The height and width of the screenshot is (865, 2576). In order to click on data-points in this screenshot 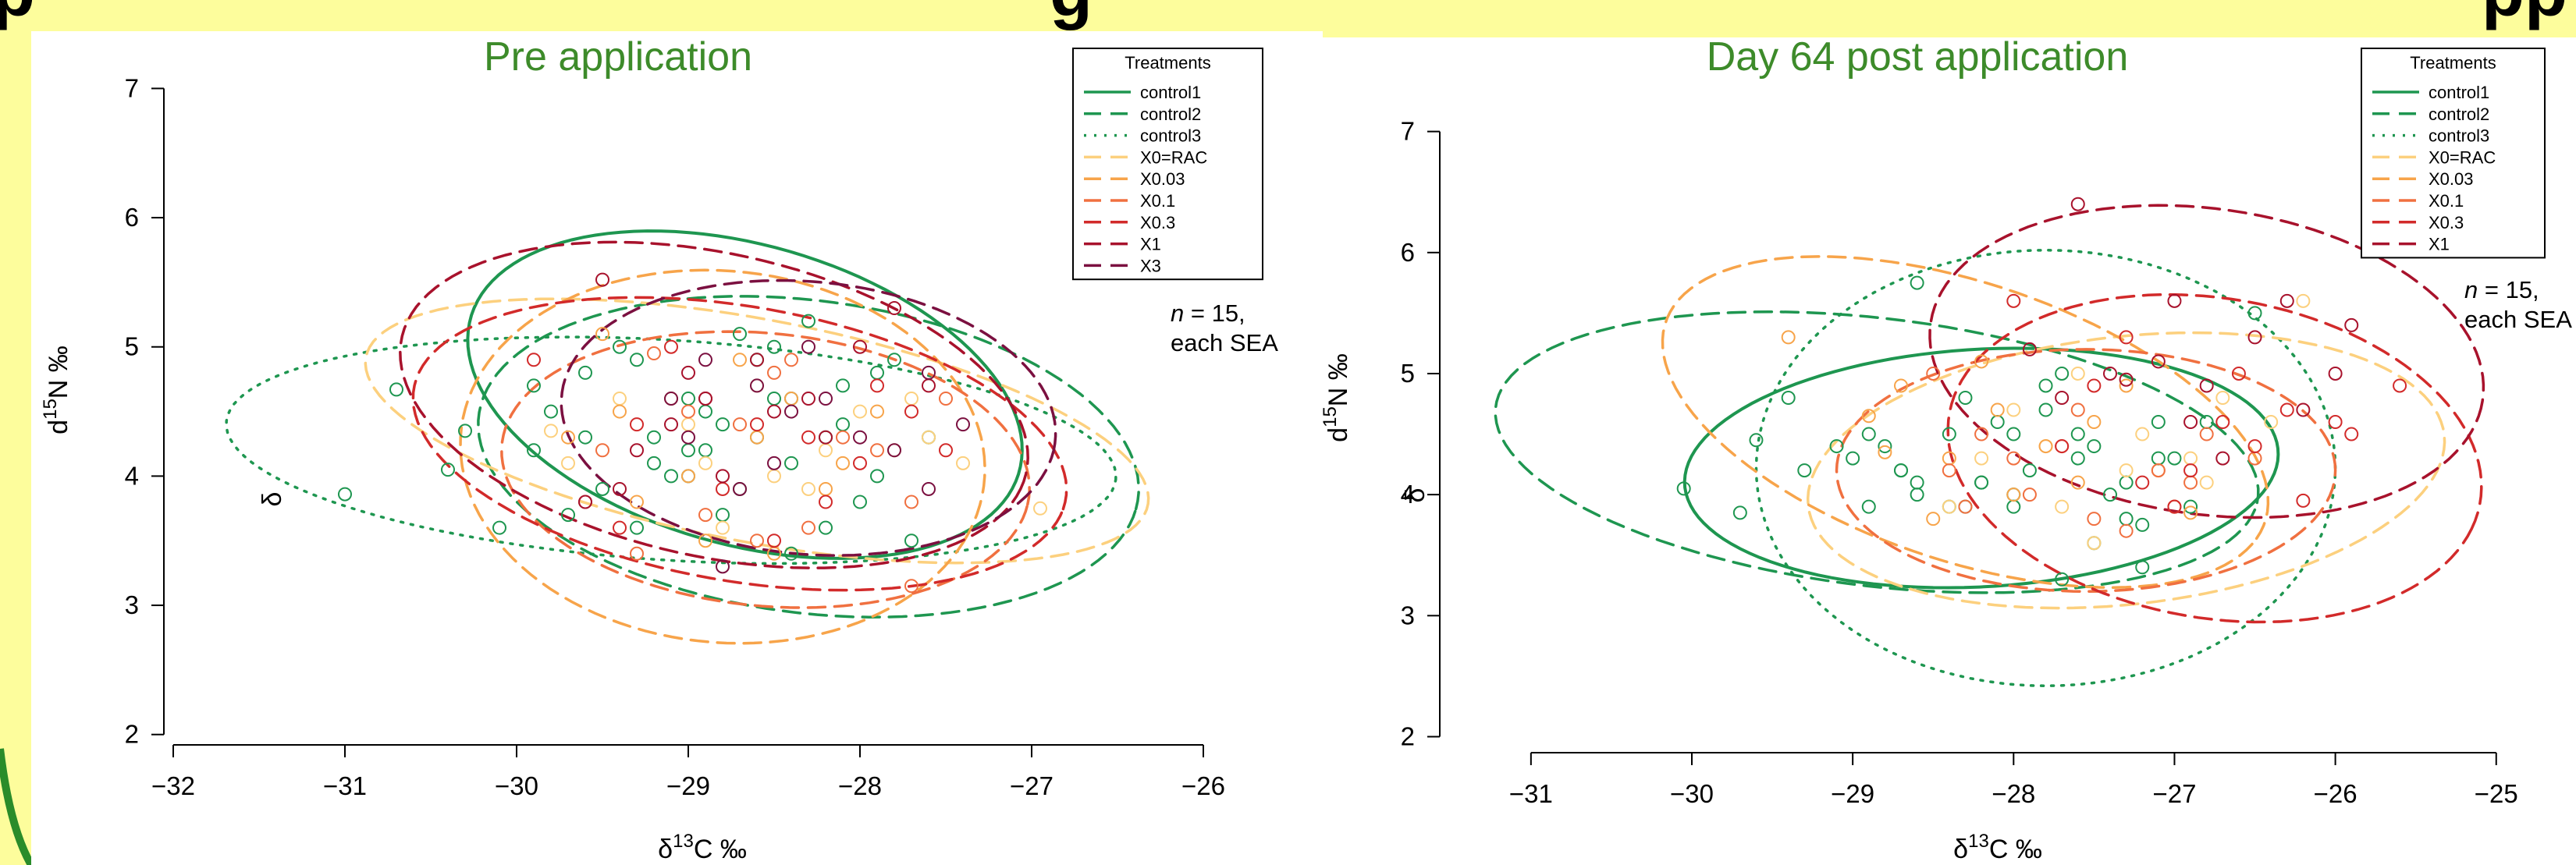, I will do `click(692, 433)`.